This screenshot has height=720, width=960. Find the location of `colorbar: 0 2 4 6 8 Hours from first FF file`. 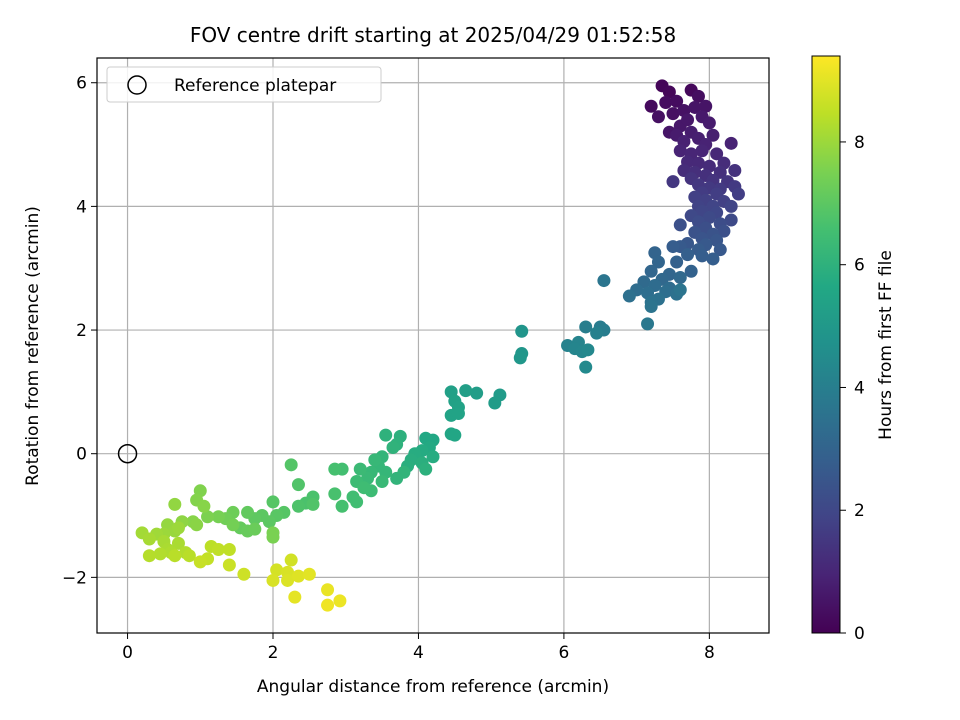

colorbar: 0 2 4 6 8 Hours from first FF file is located at coordinates (853, 349).